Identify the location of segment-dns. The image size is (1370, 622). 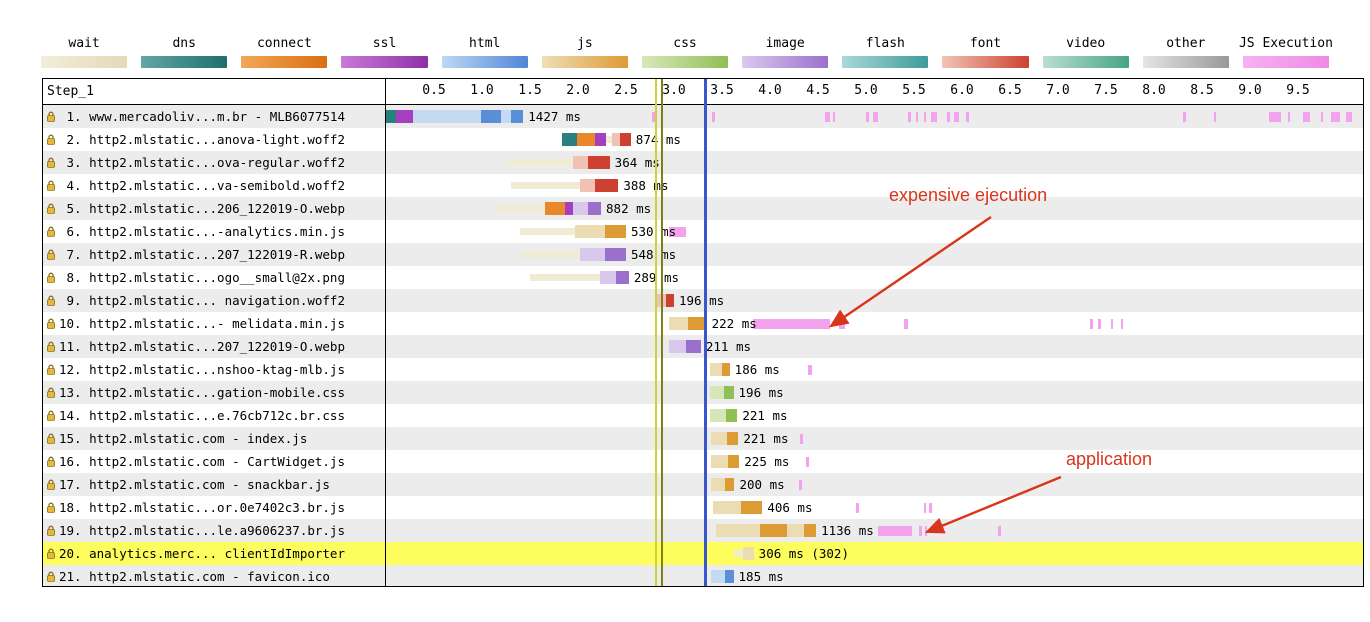
(391, 116).